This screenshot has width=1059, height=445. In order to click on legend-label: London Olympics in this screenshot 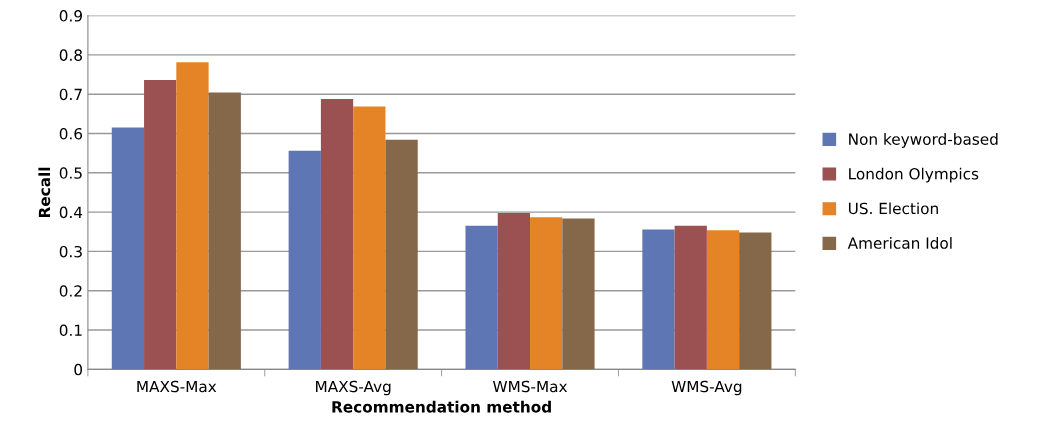, I will do `click(914, 175)`.